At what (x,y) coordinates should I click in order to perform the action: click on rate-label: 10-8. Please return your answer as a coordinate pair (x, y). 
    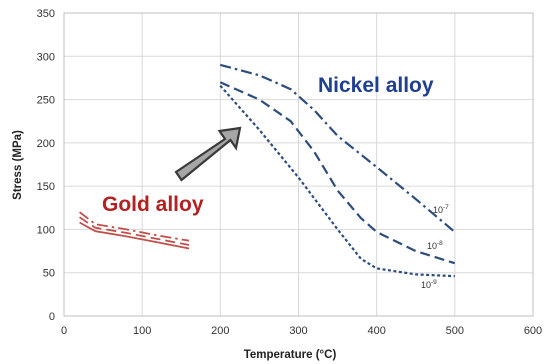
    Looking at the image, I should click on (435, 245).